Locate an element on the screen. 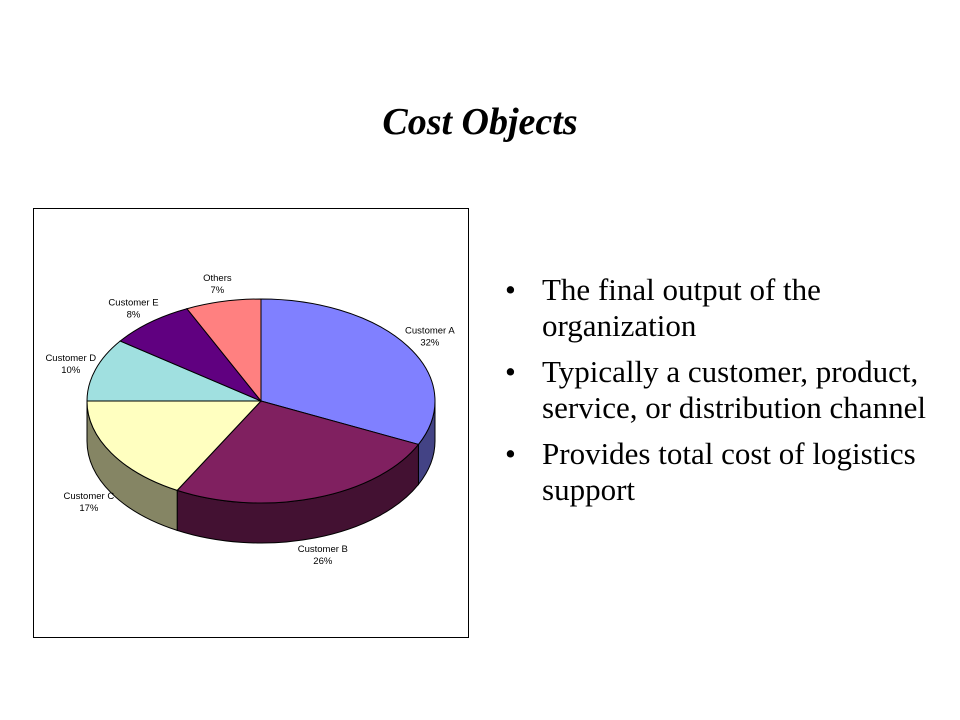  bullet-text: The final output of the organization is located at coordinates (681, 307).